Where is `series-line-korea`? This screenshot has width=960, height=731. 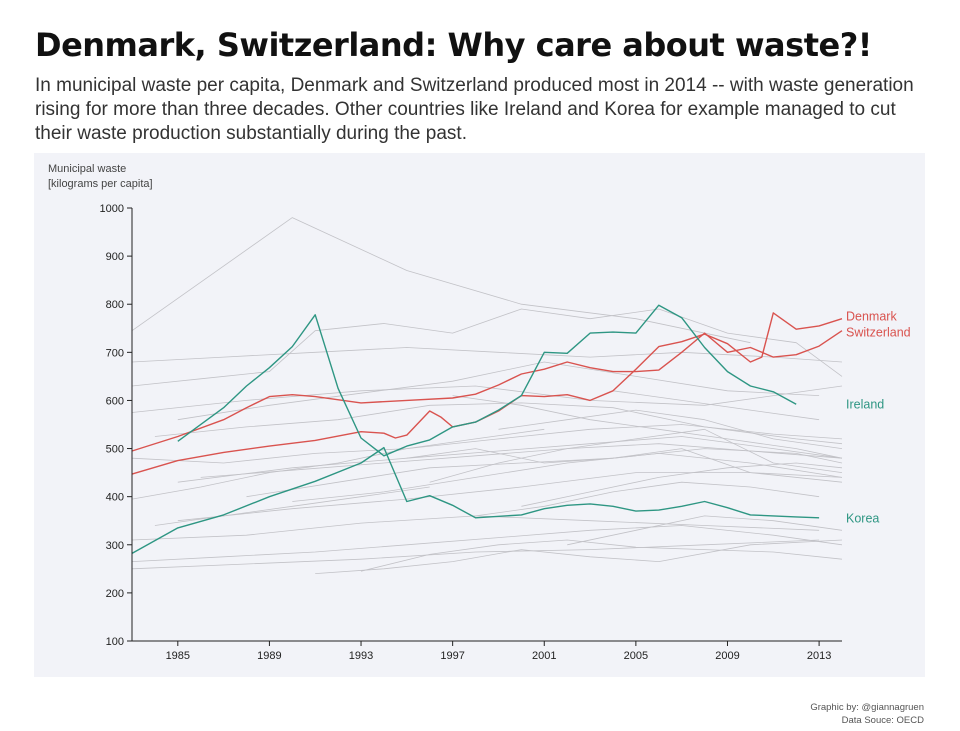 series-line-korea is located at coordinates (475, 500).